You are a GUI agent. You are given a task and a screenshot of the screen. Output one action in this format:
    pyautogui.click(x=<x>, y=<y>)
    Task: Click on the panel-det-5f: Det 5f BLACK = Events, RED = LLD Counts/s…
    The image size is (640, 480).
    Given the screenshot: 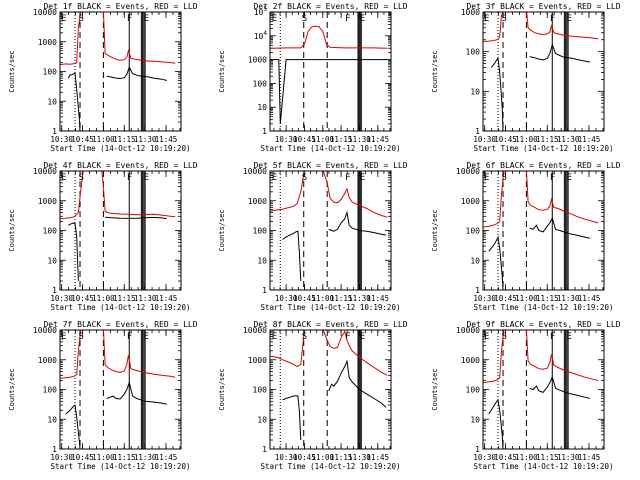 What is the action you would take?
    pyautogui.click(x=313, y=236)
    